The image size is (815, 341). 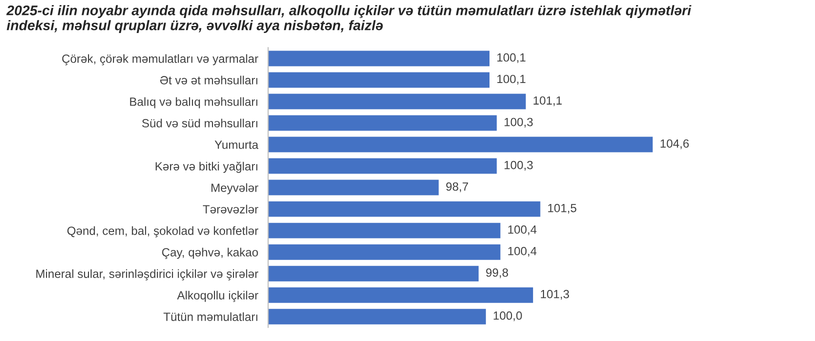 I want to click on y-tick-label: Yumurta, so click(x=236, y=144).